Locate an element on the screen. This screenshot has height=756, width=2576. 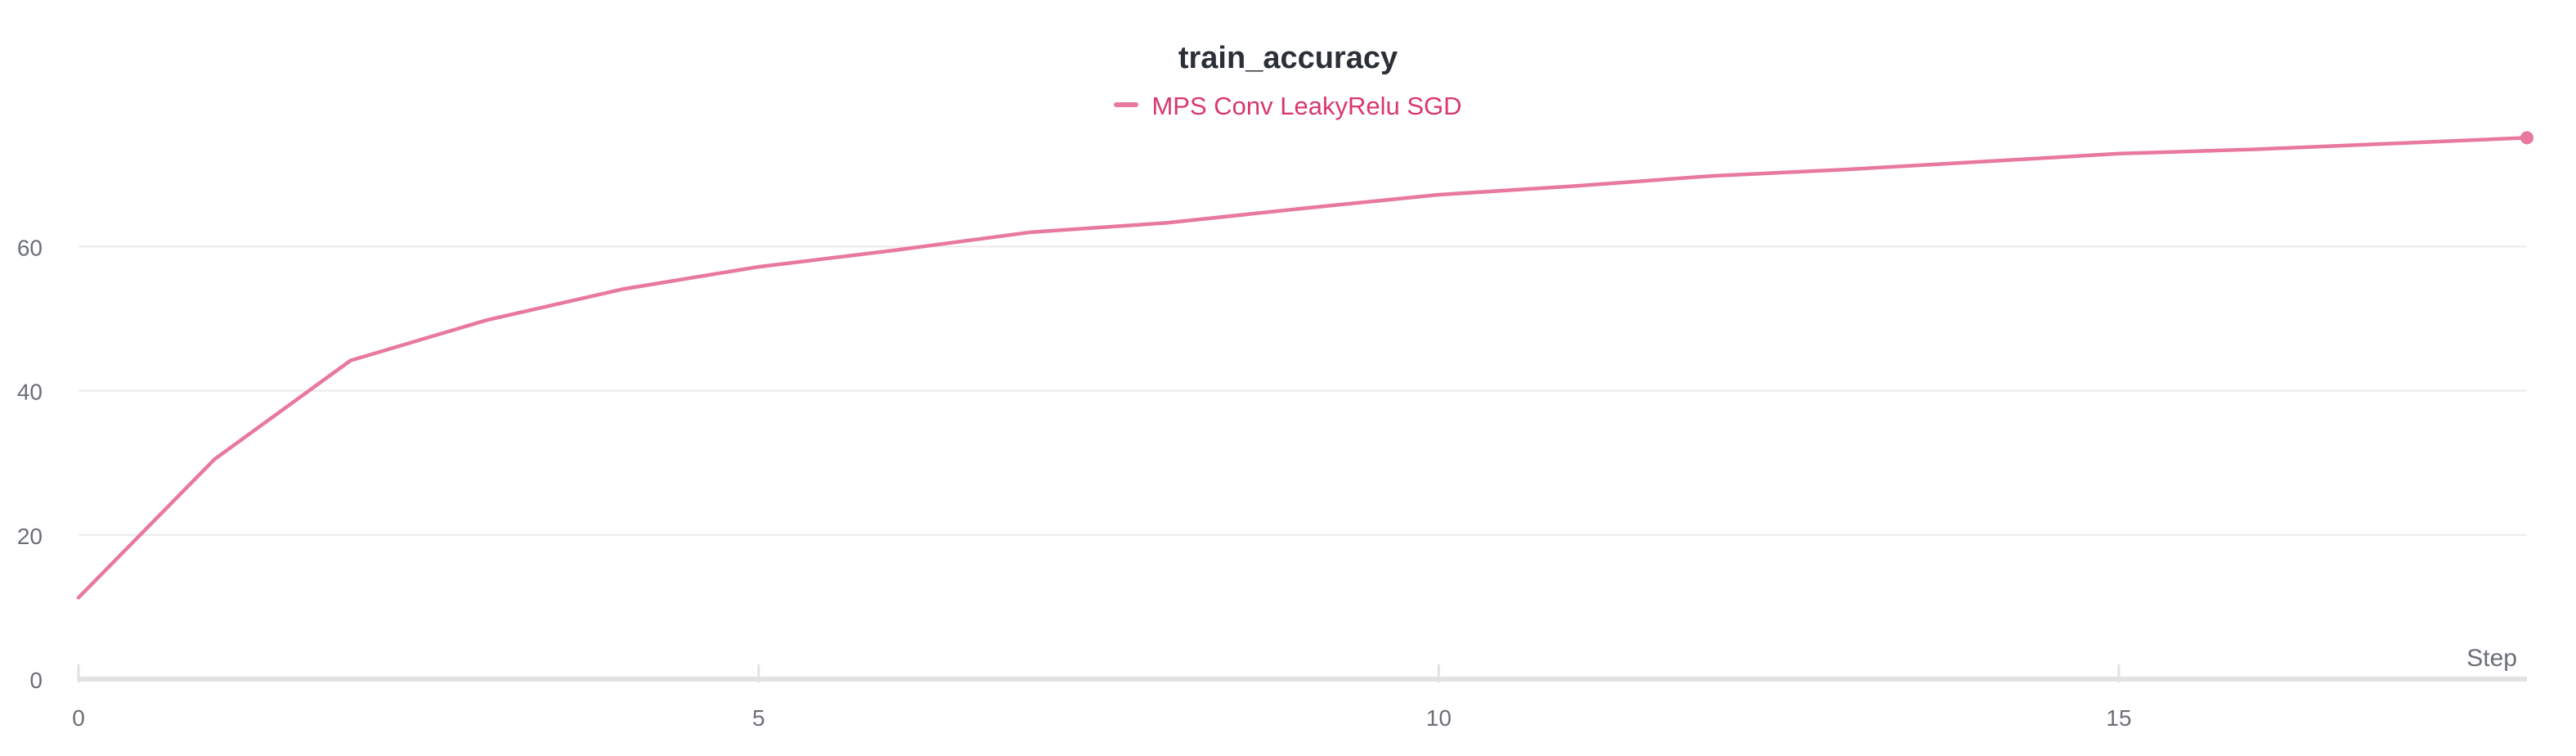
y-tick-label: 0 is located at coordinates (36, 681).